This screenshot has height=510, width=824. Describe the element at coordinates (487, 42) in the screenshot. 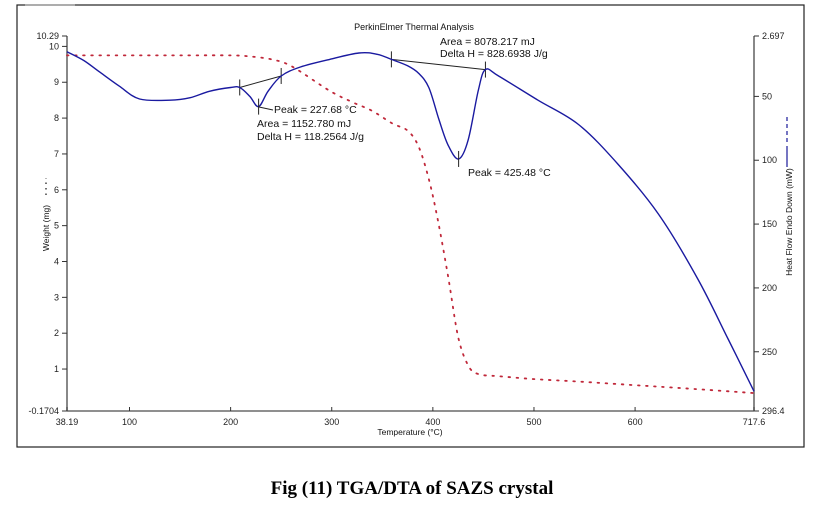

I see `peak2-area: Area = 8078.217 mJ` at that location.